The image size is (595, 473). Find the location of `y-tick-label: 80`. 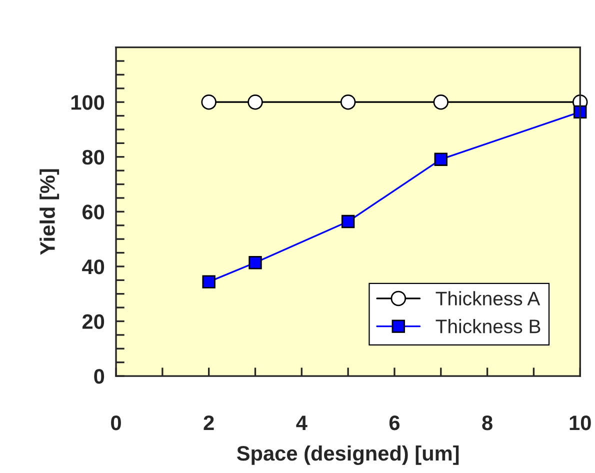

y-tick-label: 80 is located at coordinates (93, 157).